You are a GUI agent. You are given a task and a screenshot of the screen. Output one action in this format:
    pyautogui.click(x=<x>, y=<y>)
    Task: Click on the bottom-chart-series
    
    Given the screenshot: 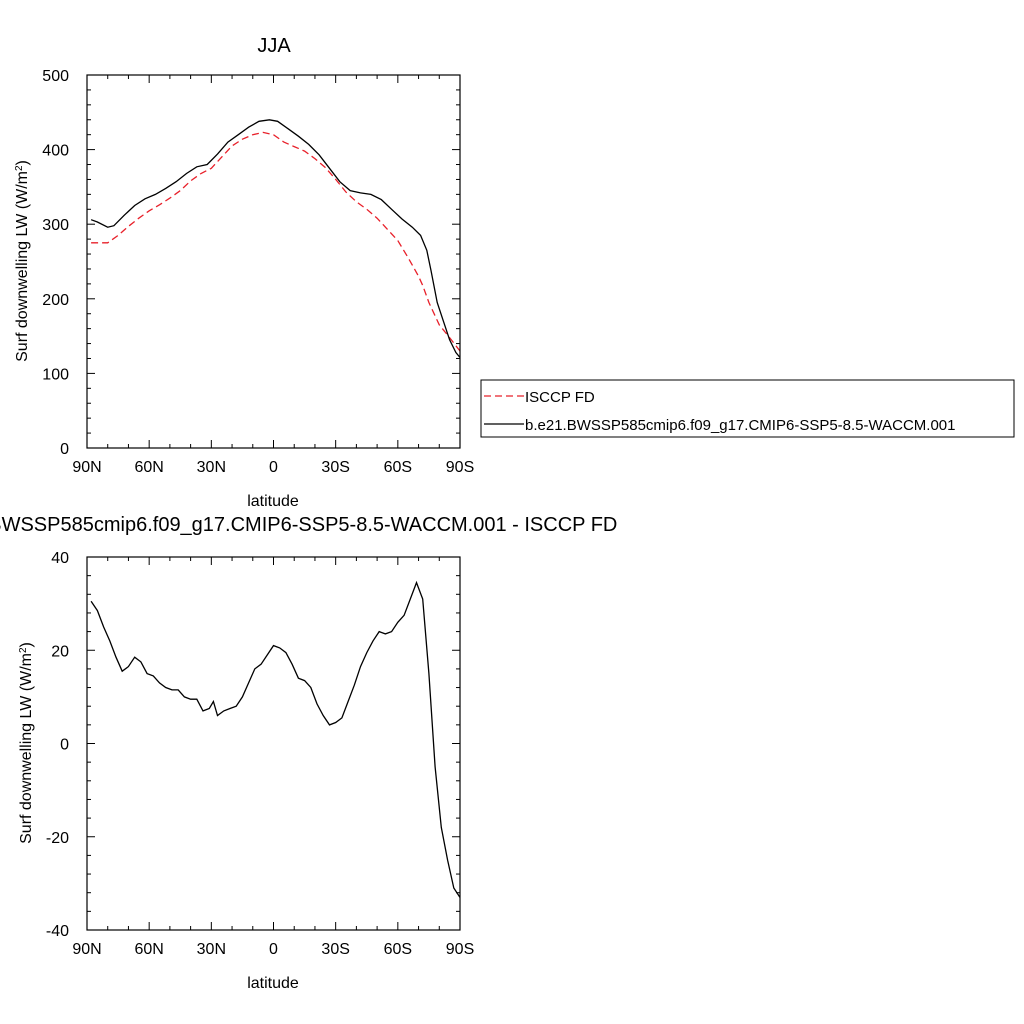 What is the action you would take?
    pyautogui.click(x=275, y=739)
    